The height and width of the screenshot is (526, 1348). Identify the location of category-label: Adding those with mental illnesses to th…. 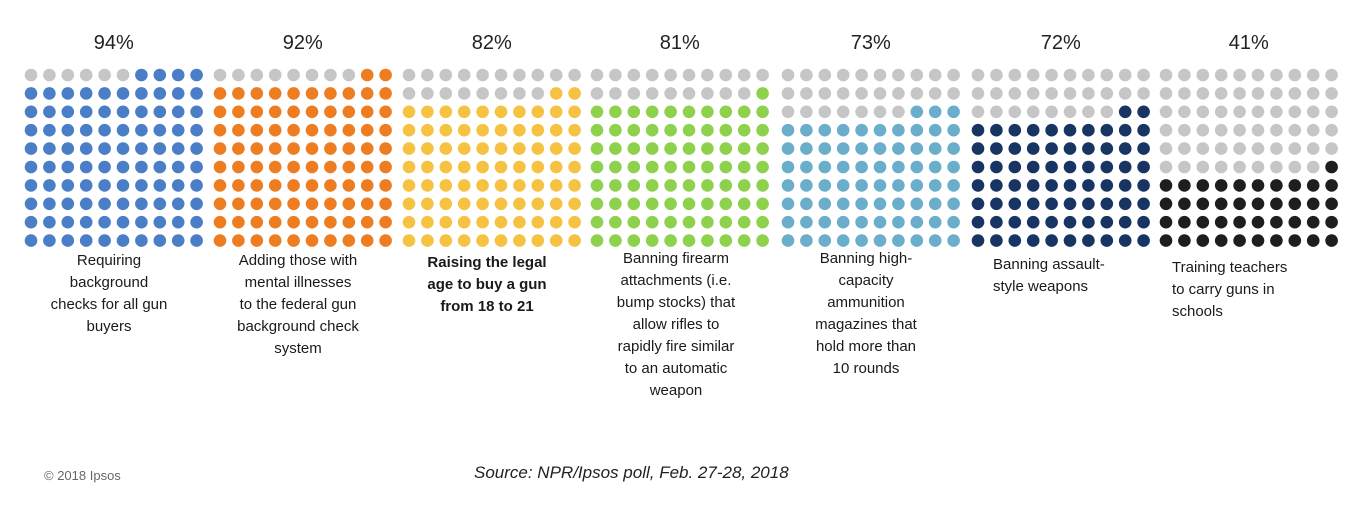
(298, 304).